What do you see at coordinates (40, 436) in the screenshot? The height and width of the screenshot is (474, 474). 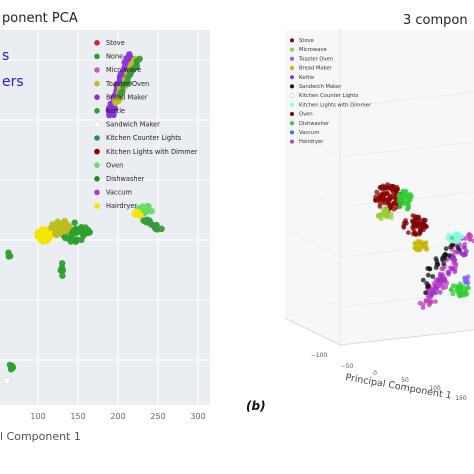 I see `x-axis-label: l Component 1` at bounding box center [40, 436].